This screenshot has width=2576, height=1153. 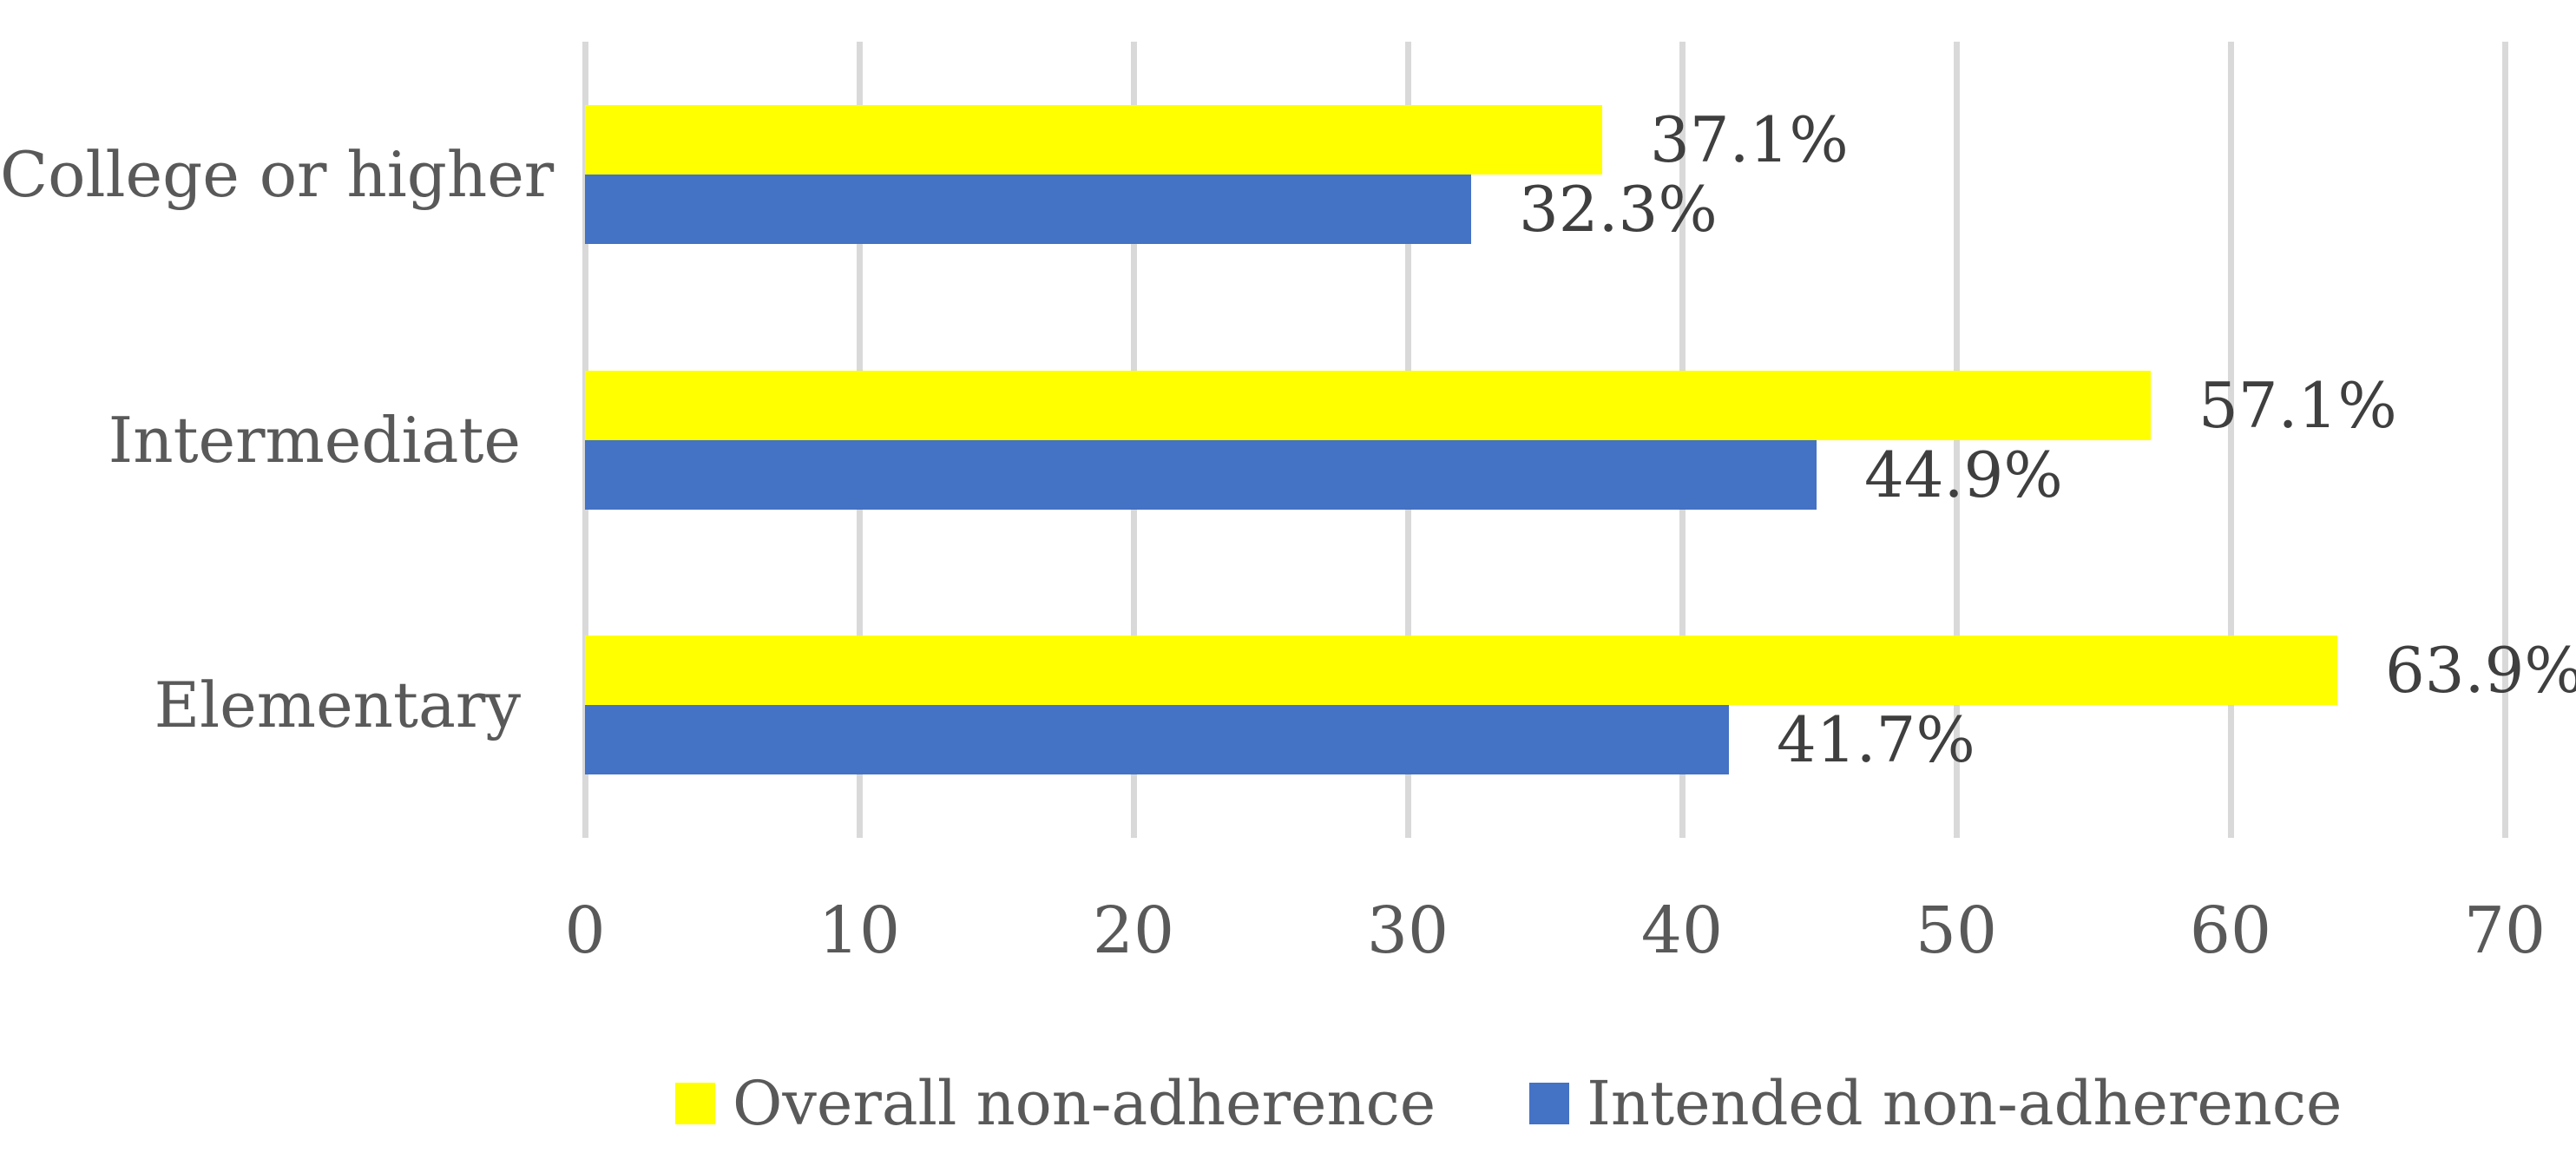 I want to click on value-label: 63.9%, so click(x=2480, y=671).